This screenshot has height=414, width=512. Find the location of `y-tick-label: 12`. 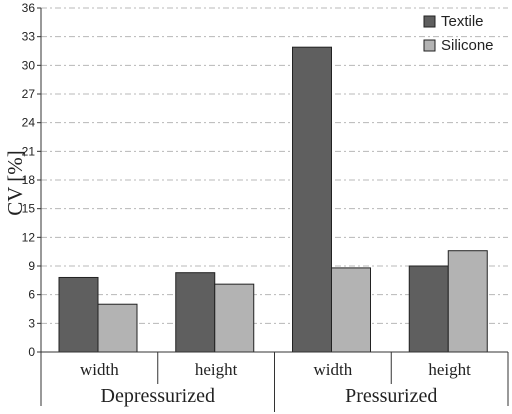

y-tick-label: 12 is located at coordinates (29, 237).